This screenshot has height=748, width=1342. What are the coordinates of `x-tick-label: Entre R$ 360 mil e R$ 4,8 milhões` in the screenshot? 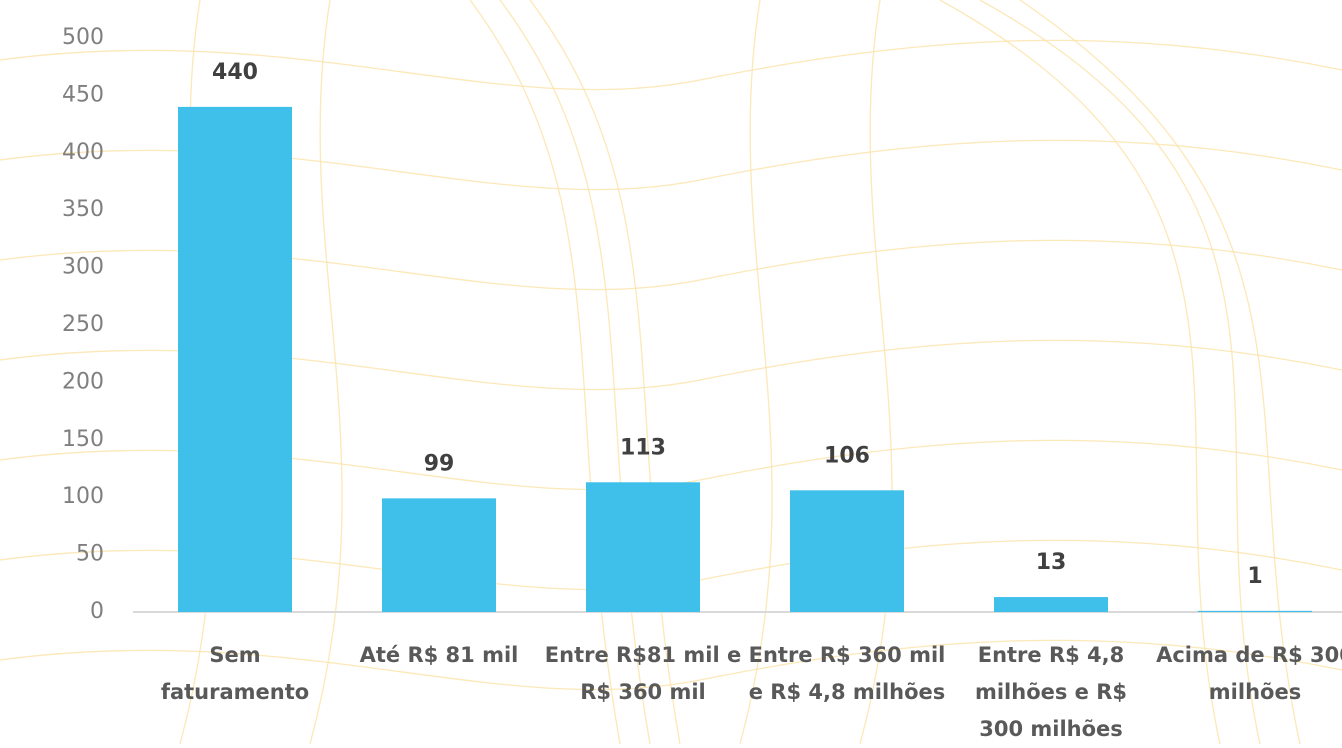 It's located at (847, 673).